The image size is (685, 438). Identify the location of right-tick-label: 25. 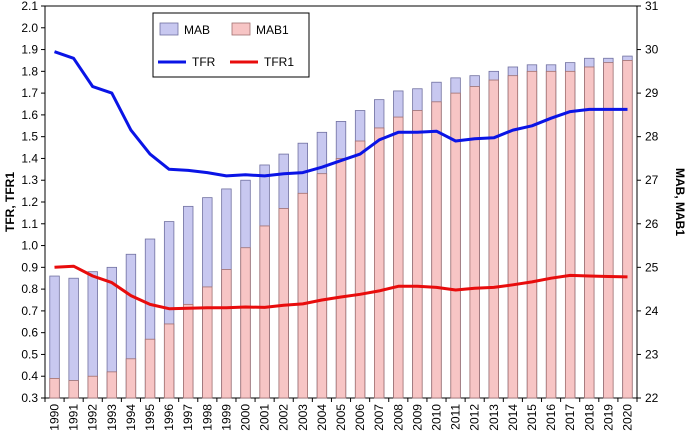
(652, 267).